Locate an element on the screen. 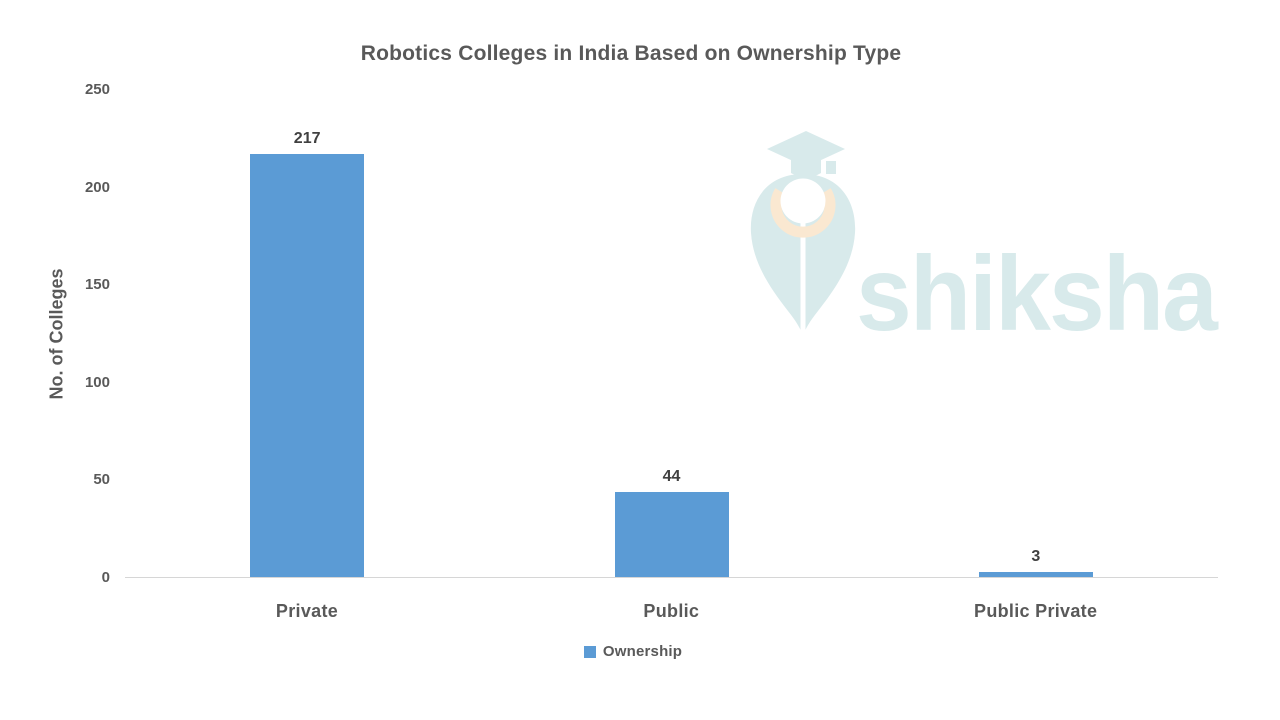 This screenshot has height=720, width=1280. watermark-text: shiksha is located at coordinates (1037, 287).